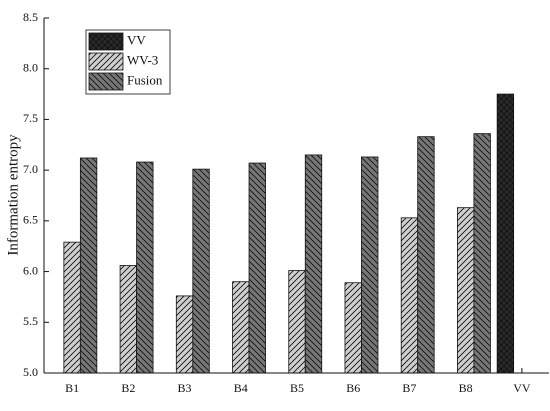 This screenshot has height=411, width=550. I want to click on legend-label: Fusion, so click(145, 79).